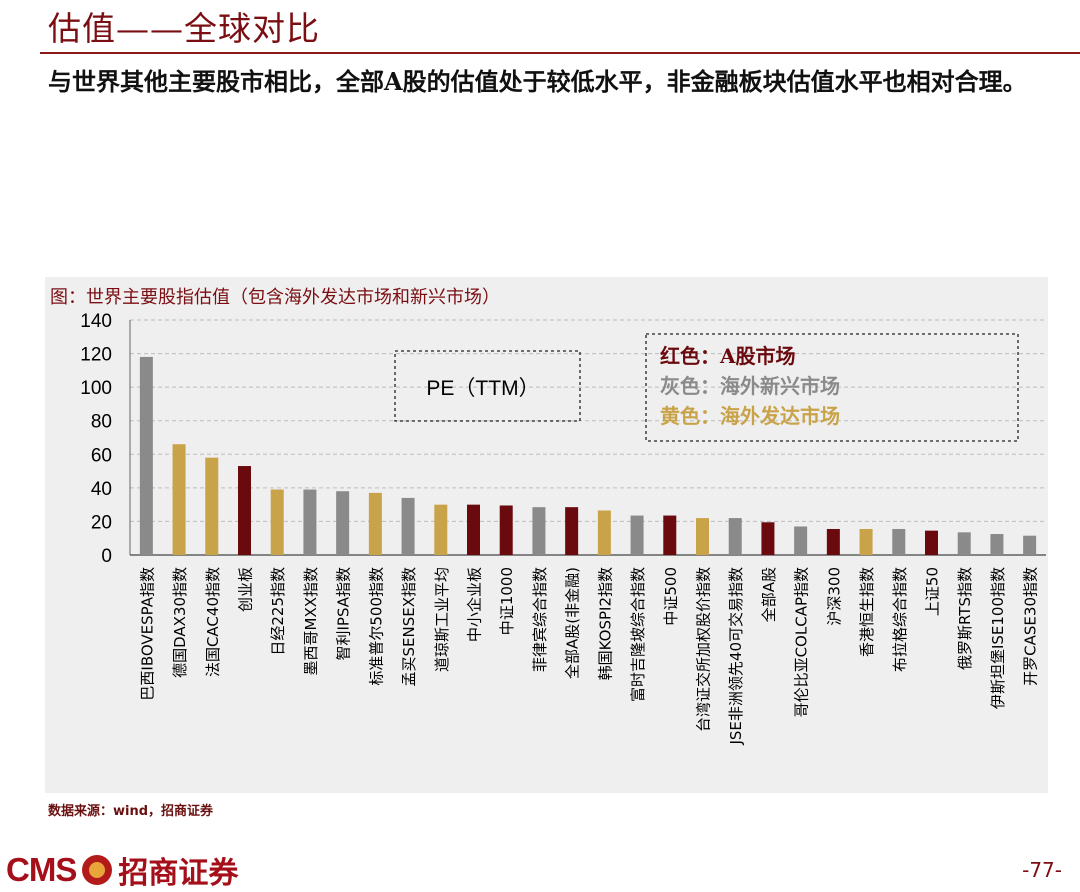 The height and width of the screenshot is (892, 1080). Describe the element at coordinates (184, 28) in the screenshot. I see `page-title: 估值——全球对比` at that location.